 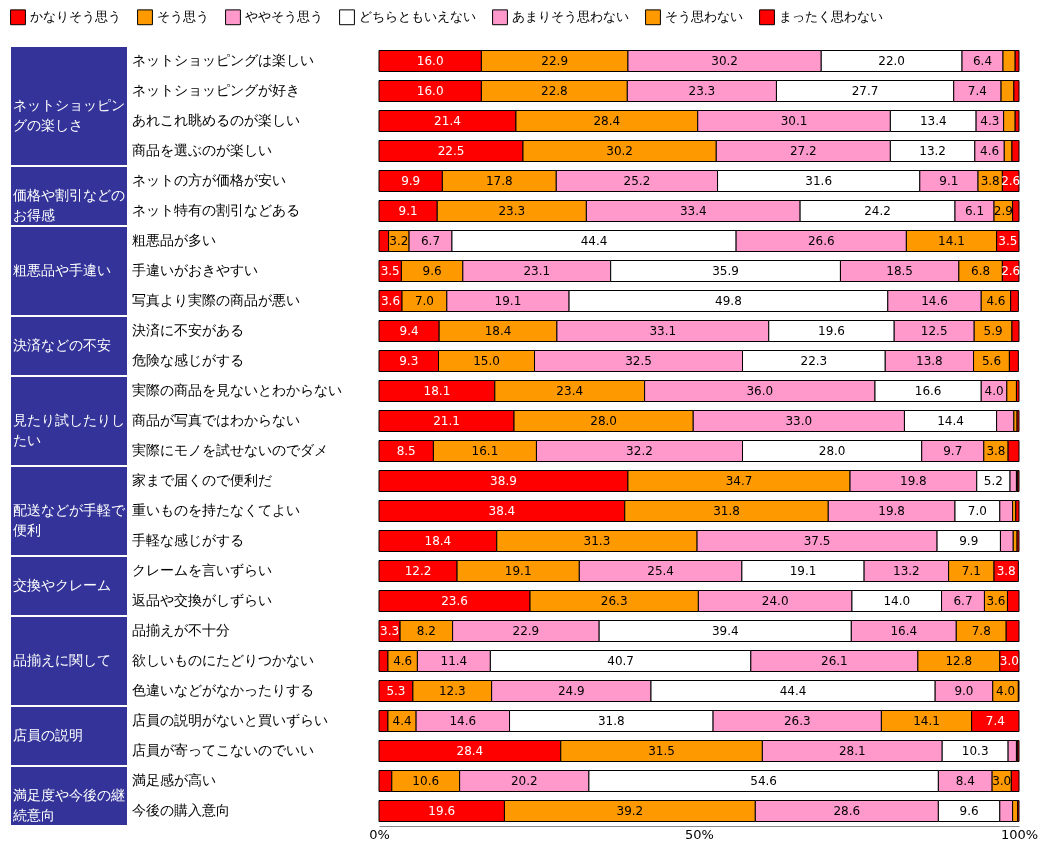 I want to click on y-tick-label: ネットの方が価格が安い, so click(x=208, y=180).